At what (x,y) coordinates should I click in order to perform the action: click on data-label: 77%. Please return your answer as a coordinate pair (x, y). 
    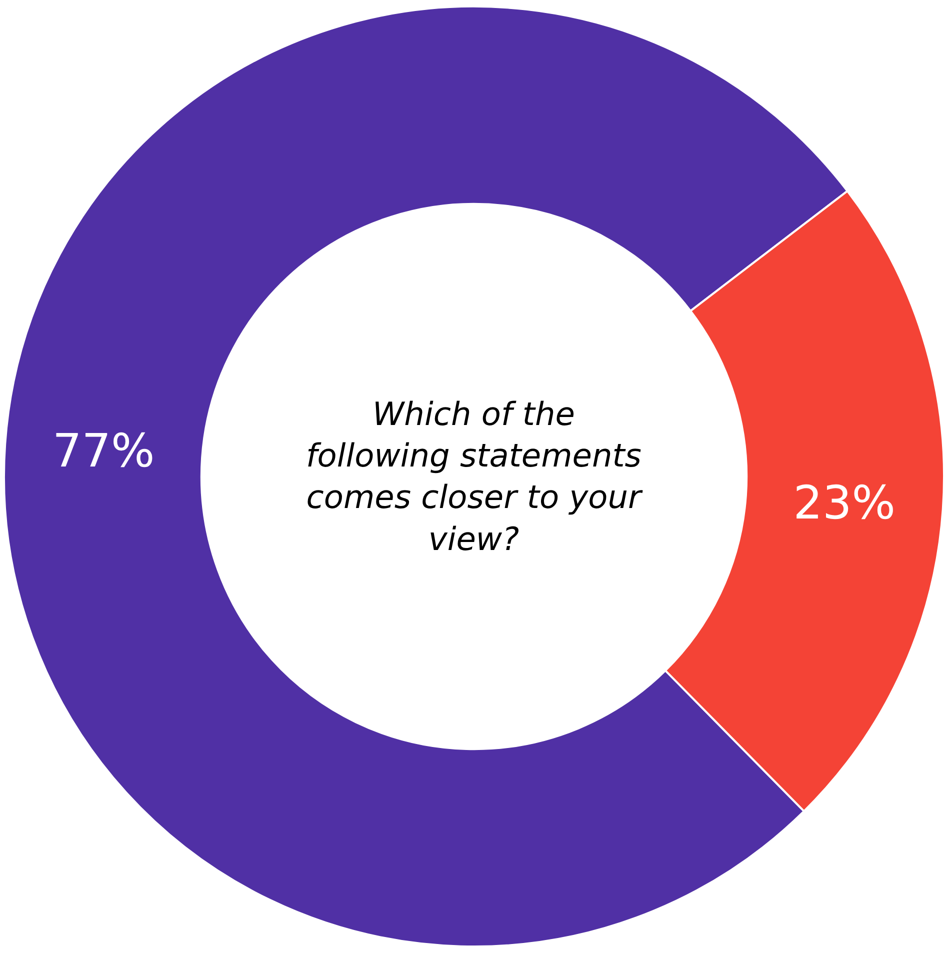
    Looking at the image, I should click on (103, 451).